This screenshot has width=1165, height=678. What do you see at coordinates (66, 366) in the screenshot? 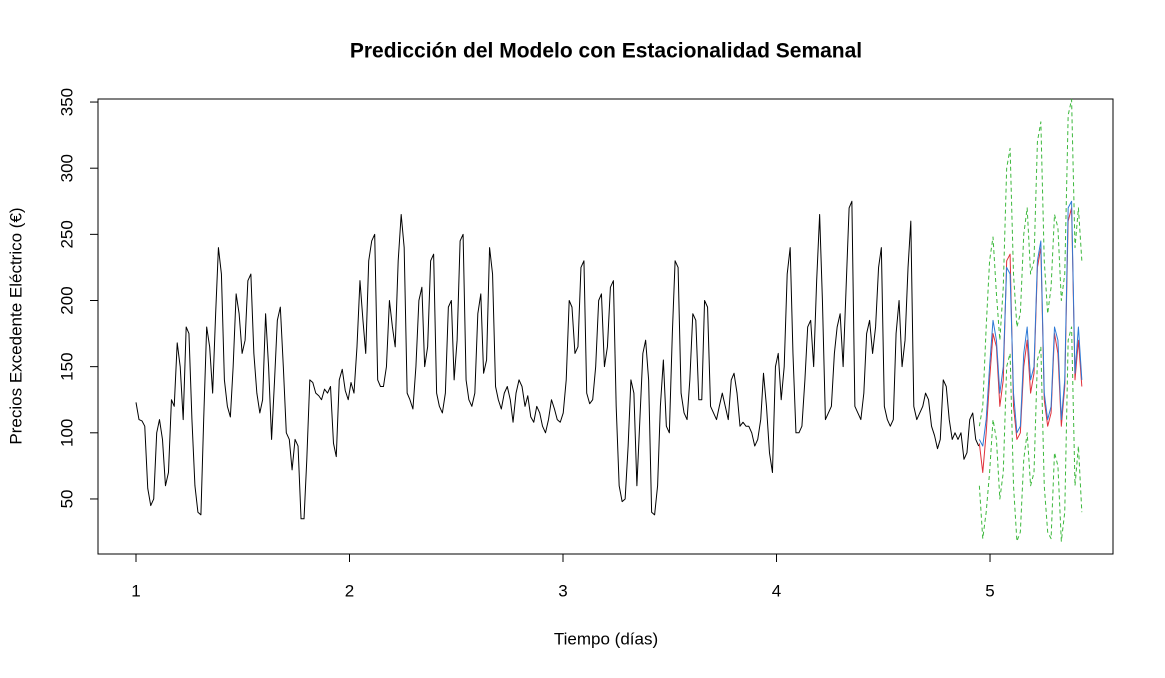
I see `y-tick-label: 150` at bounding box center [66, 366].